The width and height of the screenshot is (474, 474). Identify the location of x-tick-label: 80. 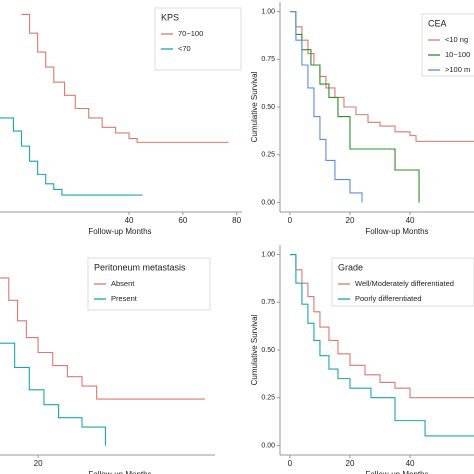
(236, 220).